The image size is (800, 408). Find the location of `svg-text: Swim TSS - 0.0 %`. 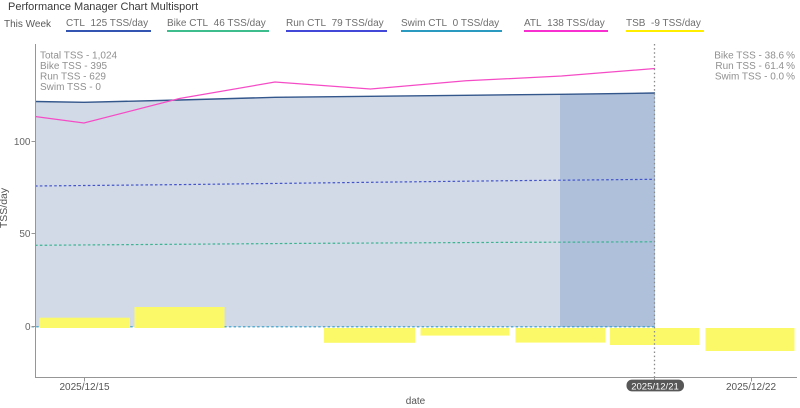

svg-text: Swim TSS - 0.0 % is located at coordinates (755, 76).